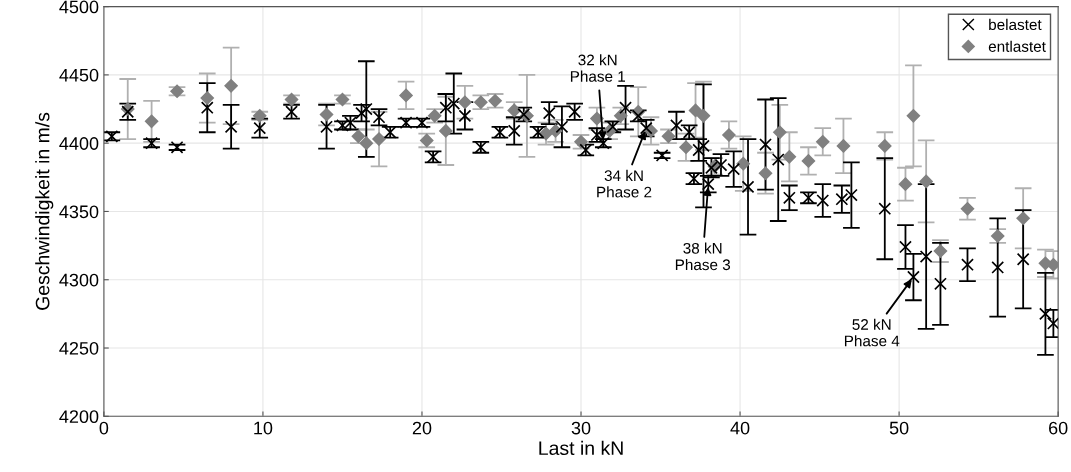 The image size is (1071, 472). What do you see at coordinates (740, 428) in the screenshot?
I see `x-tick-label: 40` at bounding box center [740, 428].